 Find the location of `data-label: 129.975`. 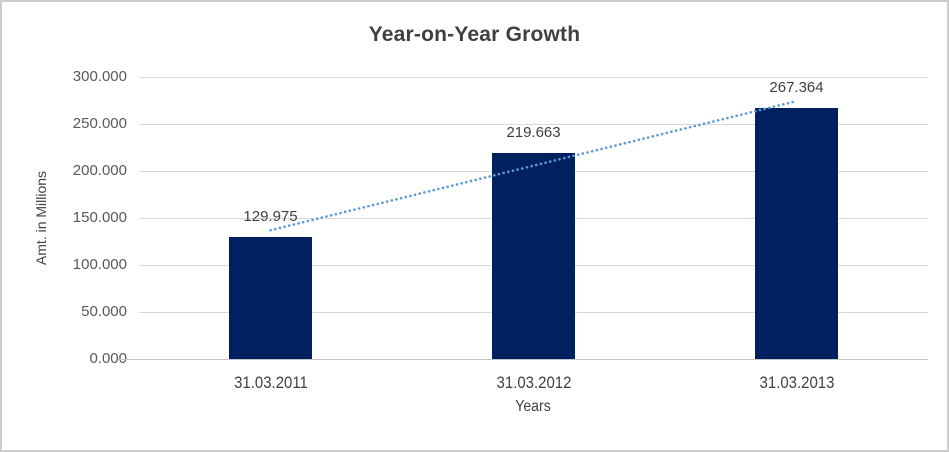

data-label: 129.975 is located at coordinates (270, 216).